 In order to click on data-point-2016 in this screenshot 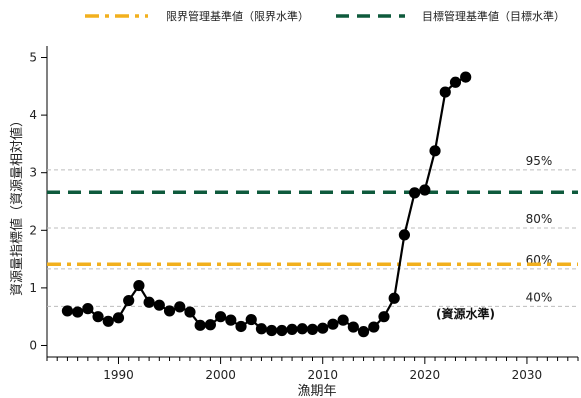, I will do `click(384, 317)`.